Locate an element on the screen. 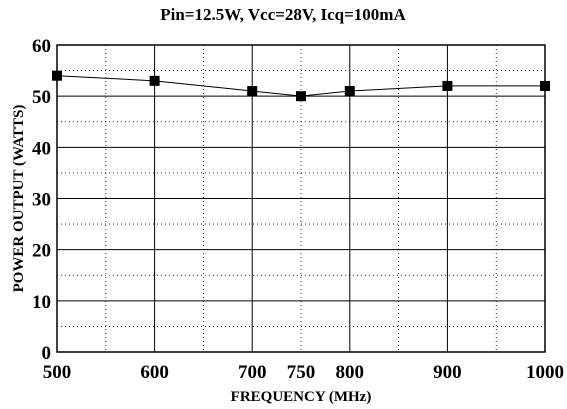 The width and height of the screenshot is (567, 409). y-tick-label: 30 is located at coordinates (41, 200).